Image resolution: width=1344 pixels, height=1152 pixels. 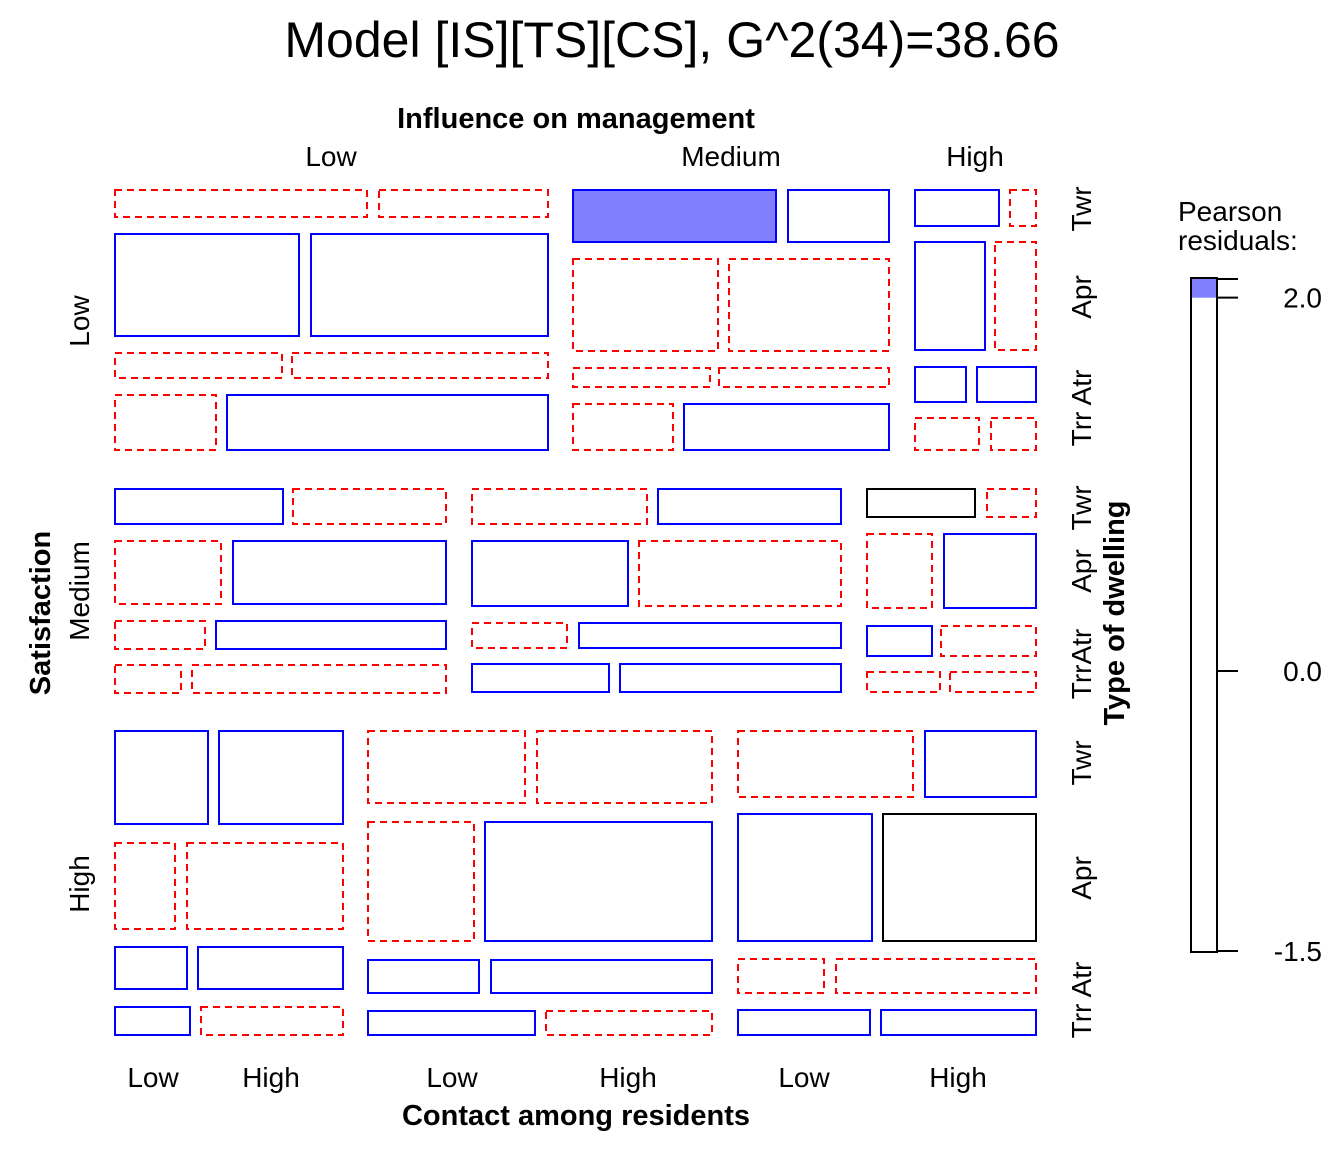 I want to click on top-level-high: High, so click(x=975, y=156).